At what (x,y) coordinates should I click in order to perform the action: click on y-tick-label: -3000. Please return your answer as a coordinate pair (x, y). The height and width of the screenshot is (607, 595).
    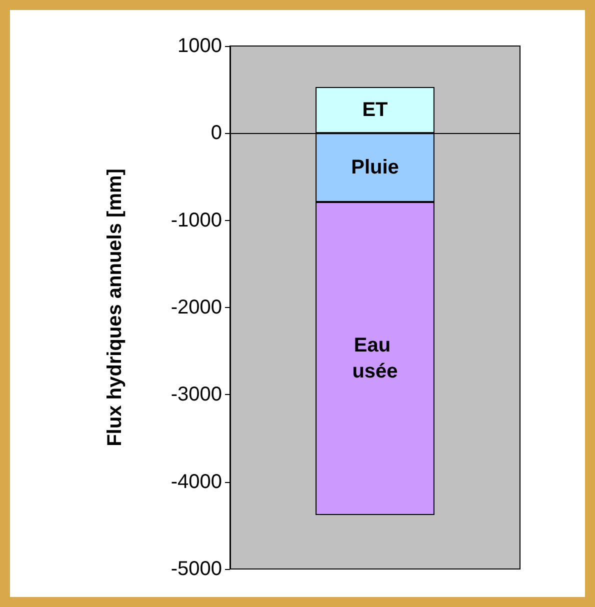
    Looking at the image, I should click on (196, 395).